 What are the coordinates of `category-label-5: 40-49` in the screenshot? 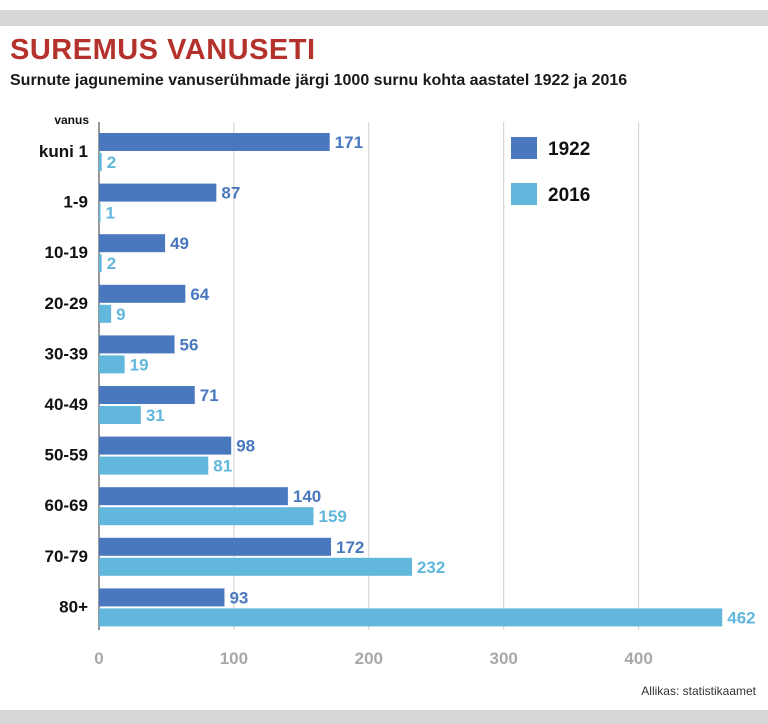 It's located at (66, 404).